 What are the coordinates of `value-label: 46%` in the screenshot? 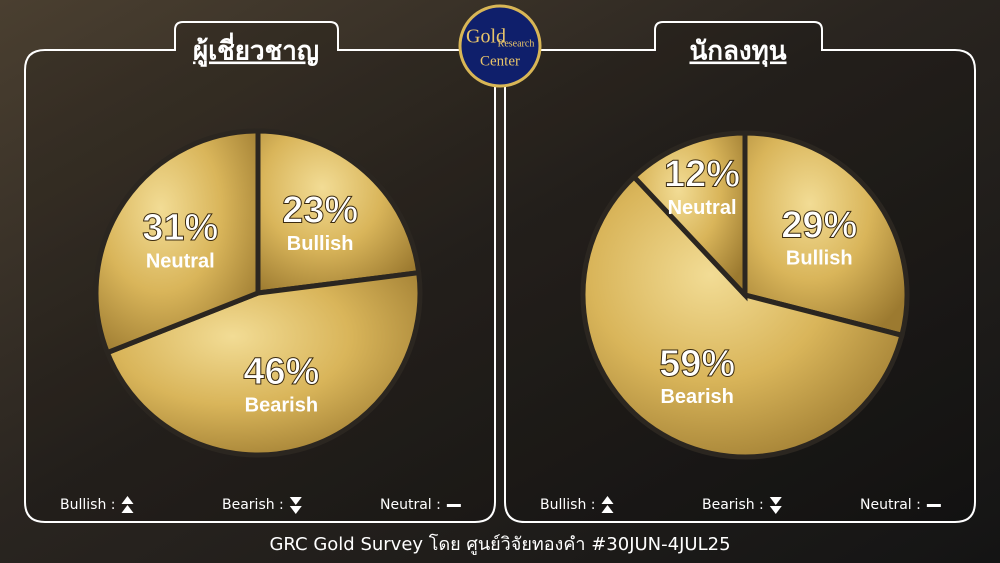 It's located at (281, 372).